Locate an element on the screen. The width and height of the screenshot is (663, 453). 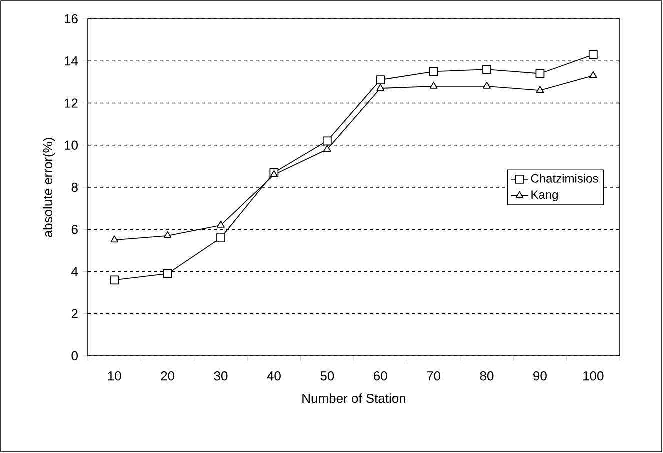
x-tick-label: 10 is located at coordinates (115, 376).